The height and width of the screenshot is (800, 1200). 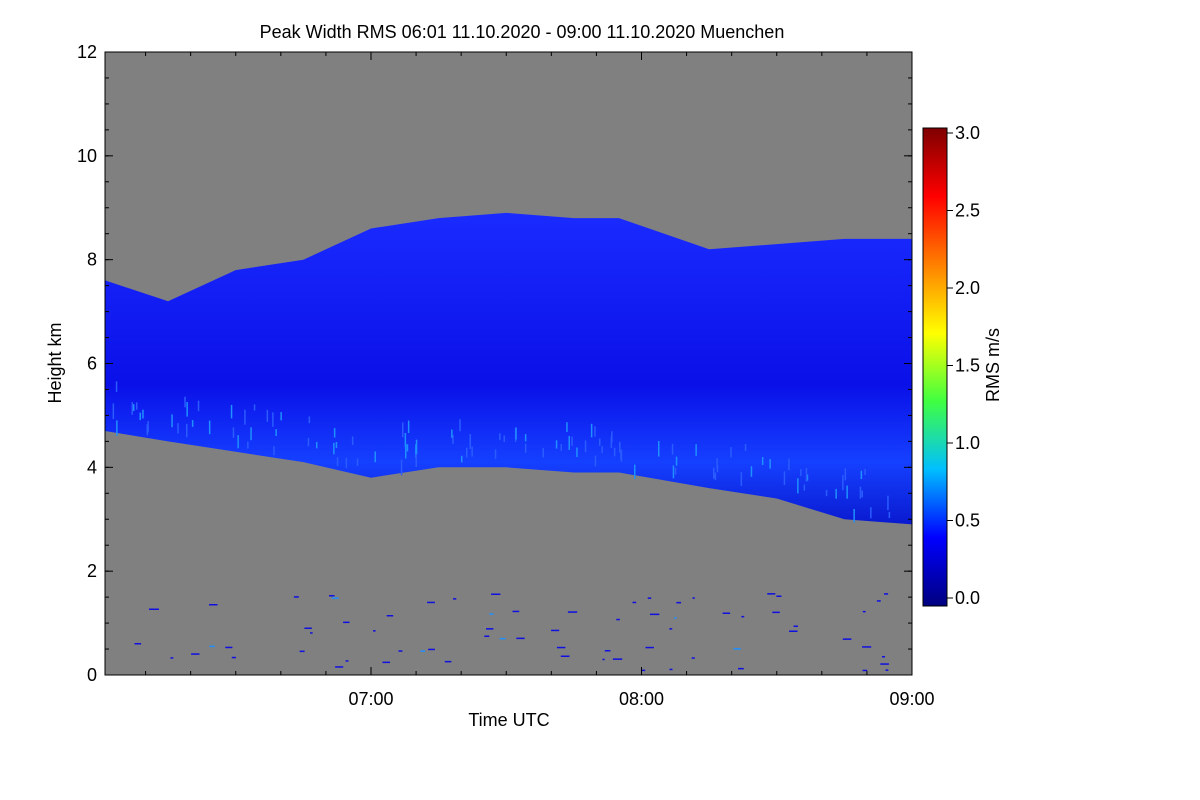 What do you see at coordinates (370, 699) in the screenshot?
I see `x-tick-label: 07:00` at bounding box center [370, 699].